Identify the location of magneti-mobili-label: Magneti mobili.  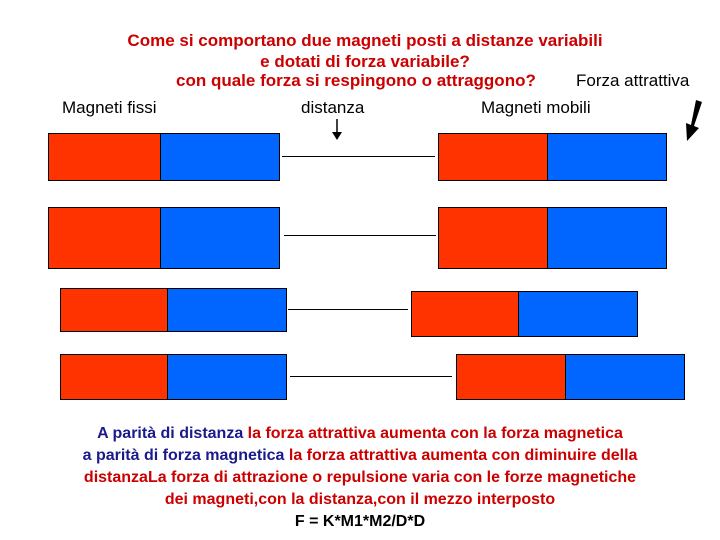
(536, 107).